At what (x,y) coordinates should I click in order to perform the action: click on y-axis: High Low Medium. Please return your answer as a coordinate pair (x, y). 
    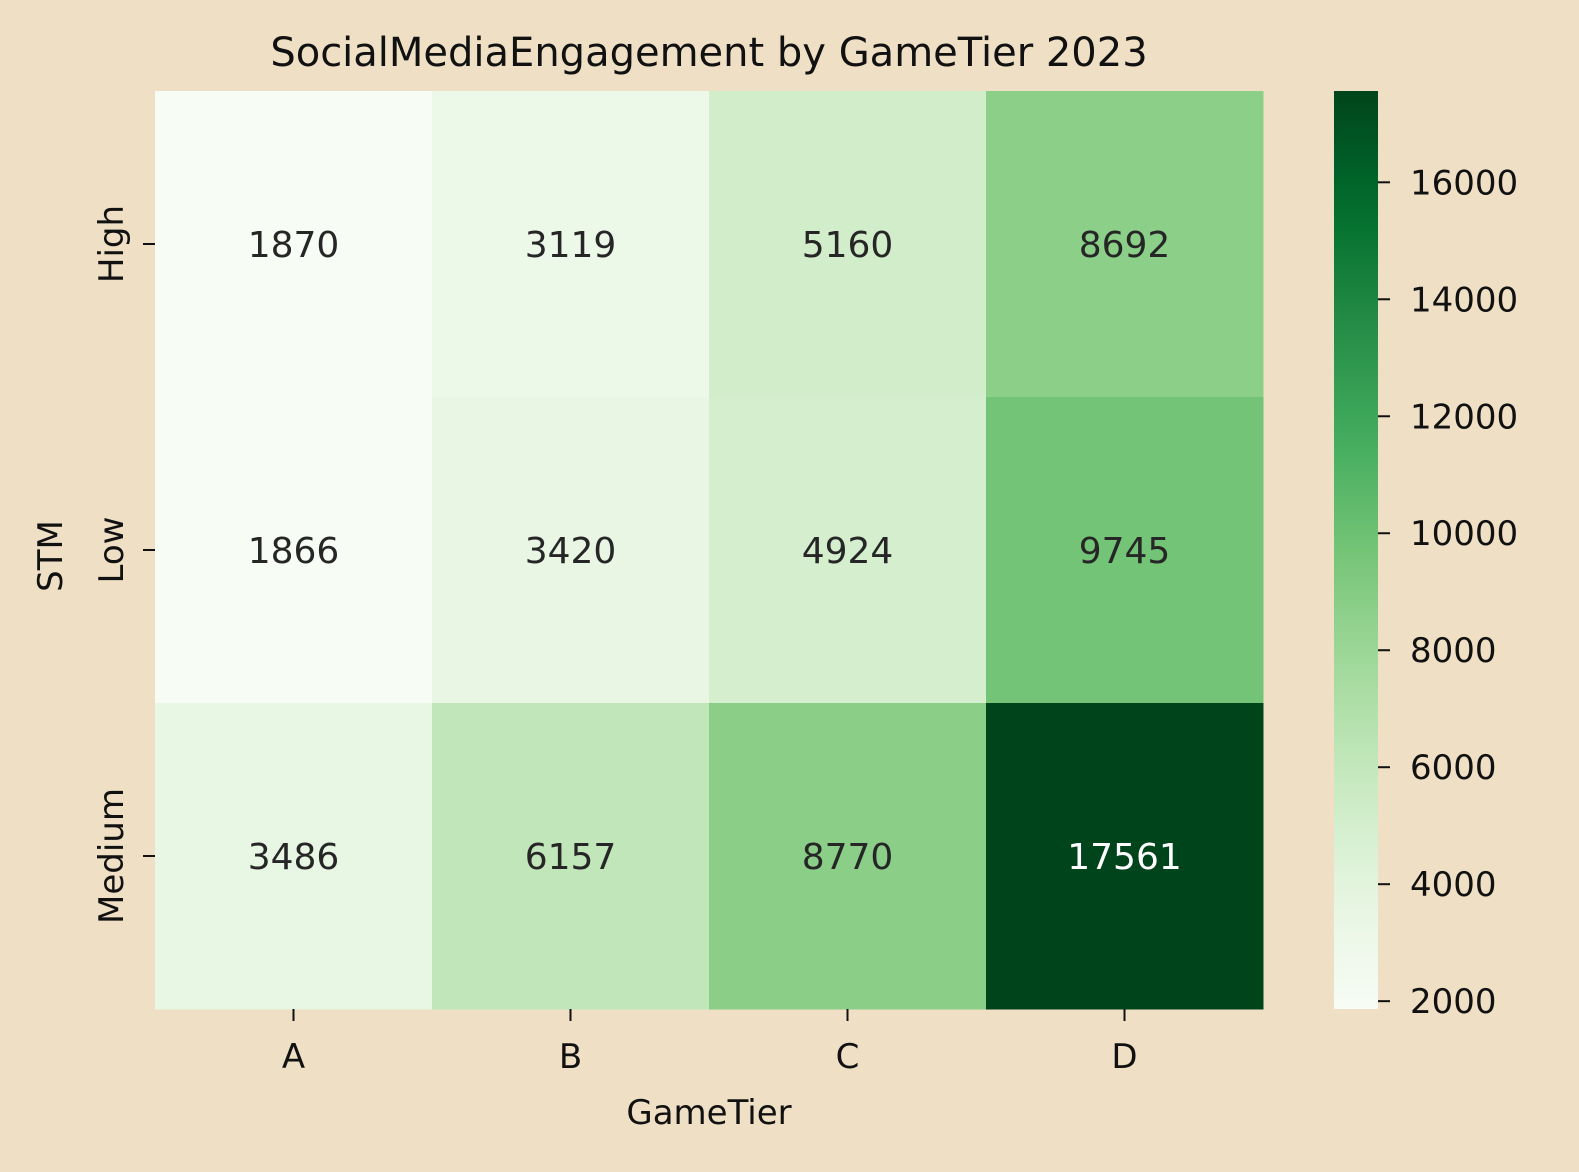
    Looking at the image, I should click on (123, 564).